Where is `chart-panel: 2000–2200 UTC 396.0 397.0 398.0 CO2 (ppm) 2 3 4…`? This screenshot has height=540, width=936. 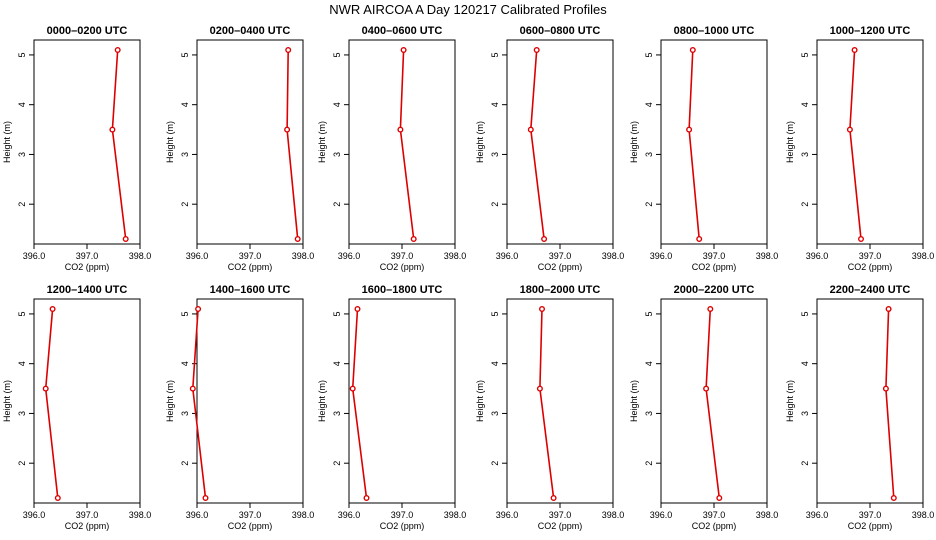 chart-panel: 2000–2200 UTC 396.0 397.0 398.0 CO2 (ppm) 2 3 4… is located at coordinates (703, 407).